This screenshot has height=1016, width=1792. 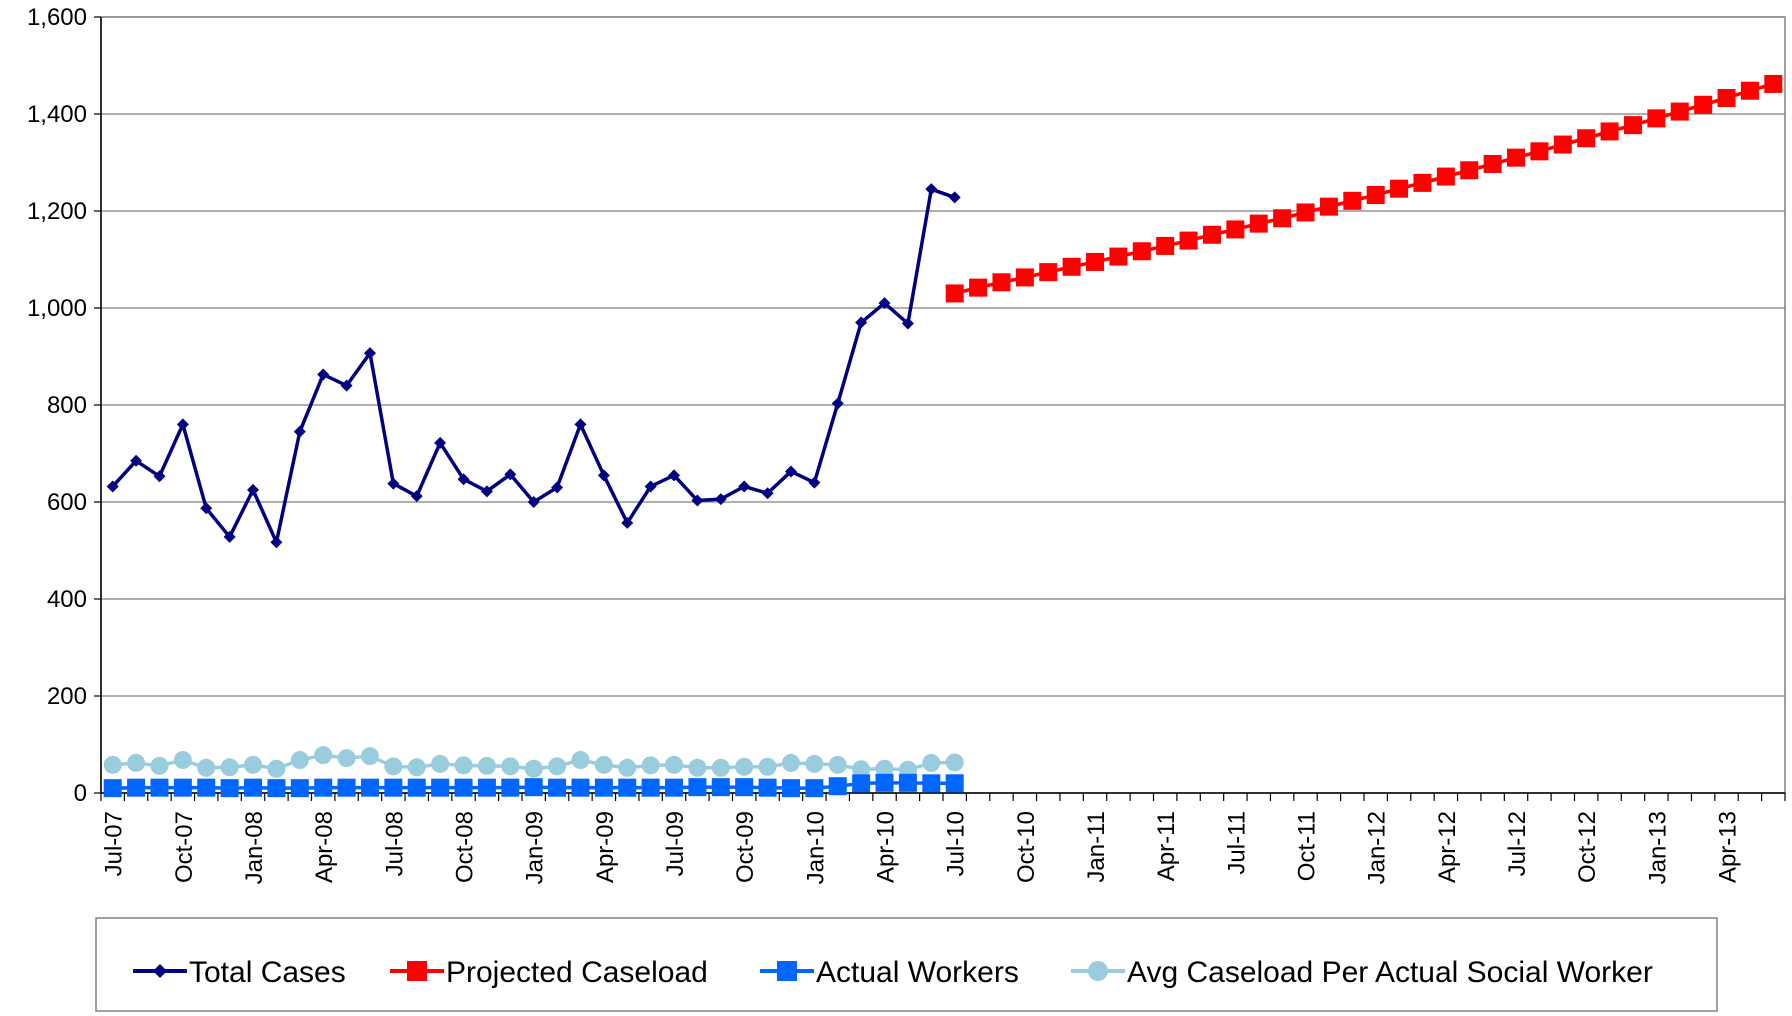 What do you see at coordinates (465, 847) in the screenshot?
I see `x-tick-label: Oct-08` at bounding box center [465, 847].